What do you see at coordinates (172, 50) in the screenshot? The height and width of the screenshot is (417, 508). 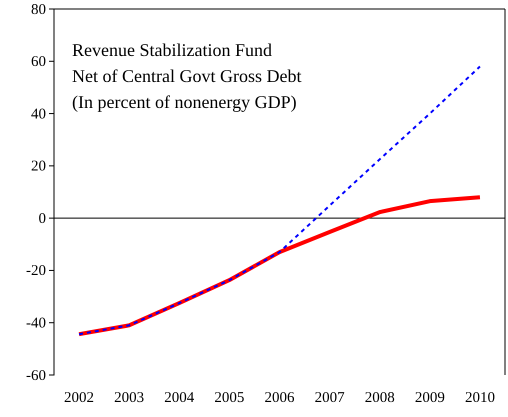 I see `text: Revenue Stabilization Fund` at bounding box center [172, 50].